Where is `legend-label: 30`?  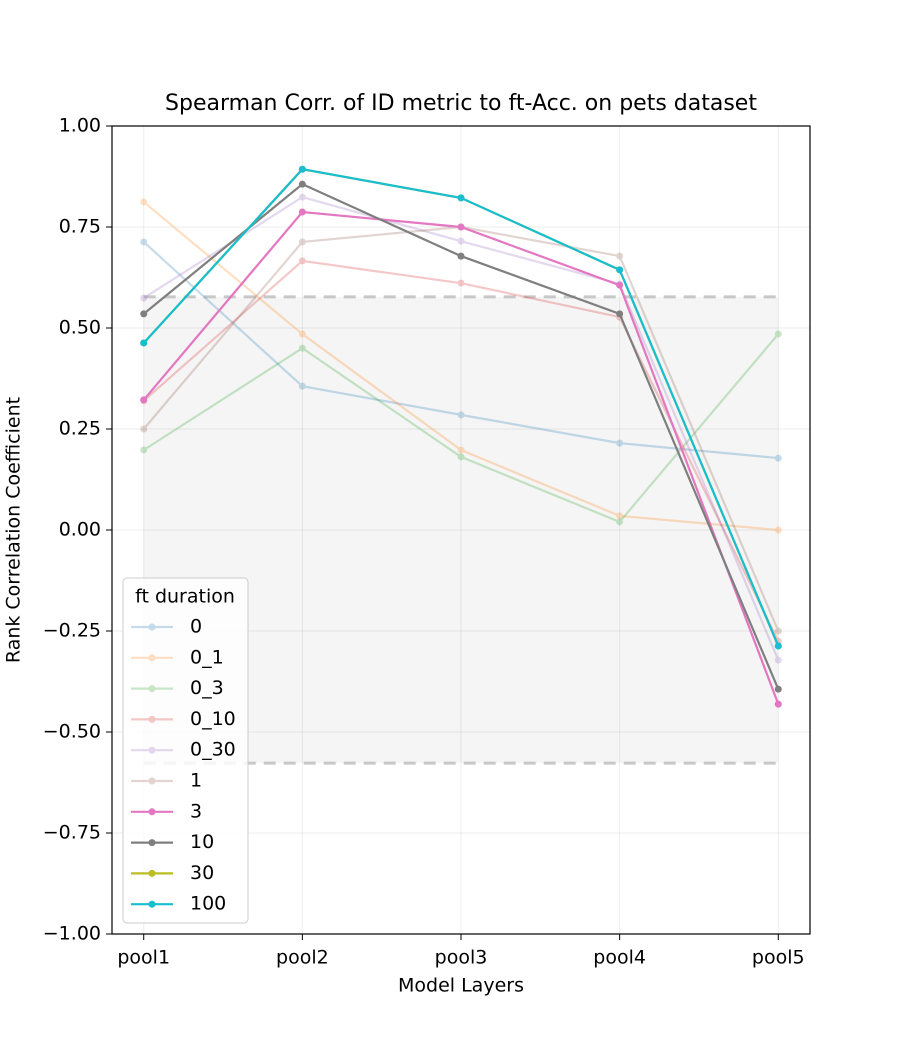
legend-label: 30 is located at coordinates (202, 873).